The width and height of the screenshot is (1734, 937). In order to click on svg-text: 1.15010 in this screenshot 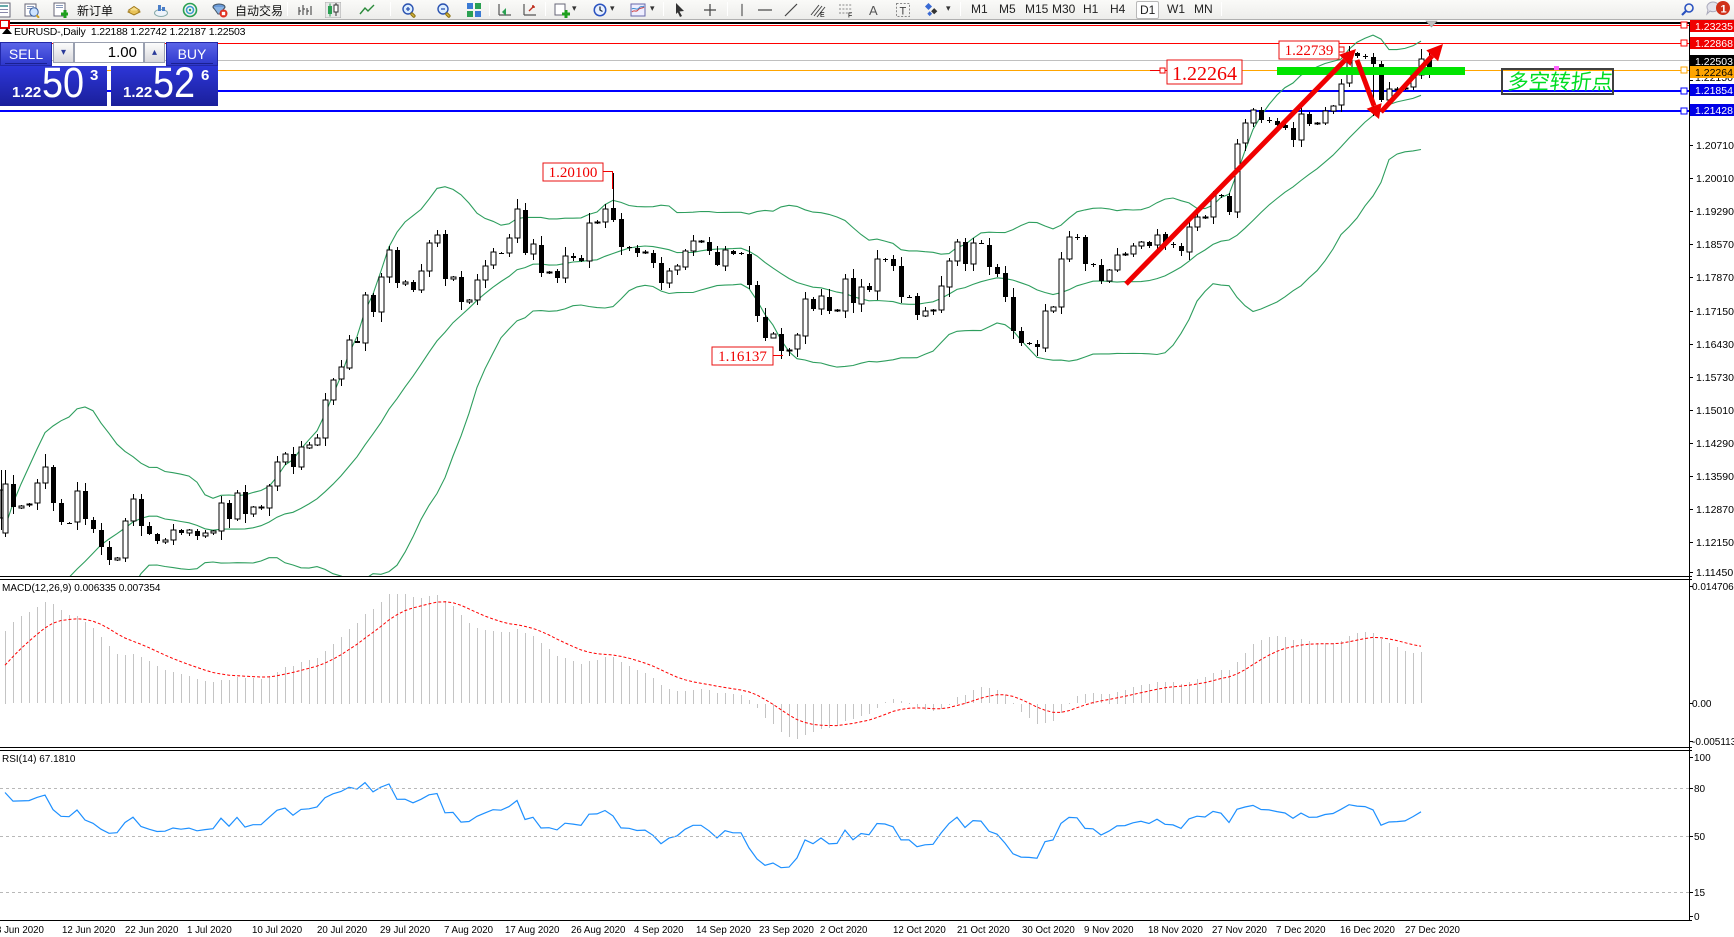, I will do `click(1715, 411)`.